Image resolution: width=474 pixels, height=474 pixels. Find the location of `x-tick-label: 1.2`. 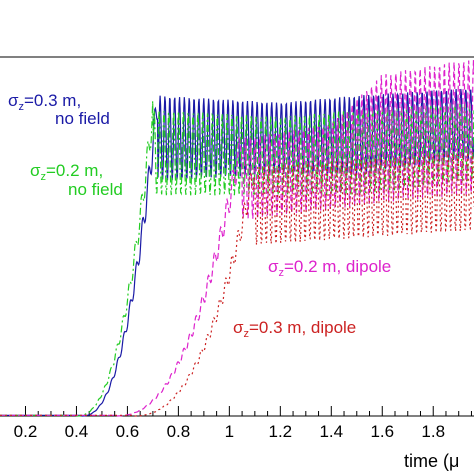

x-tick-label: 1.2 is located at coordinates (281, 431).